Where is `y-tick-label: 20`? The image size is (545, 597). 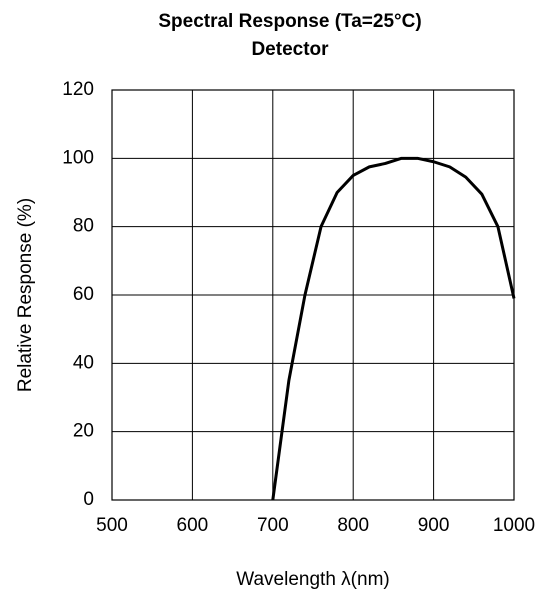 y-tick-label: 20 is located at coordinates (83, 431).